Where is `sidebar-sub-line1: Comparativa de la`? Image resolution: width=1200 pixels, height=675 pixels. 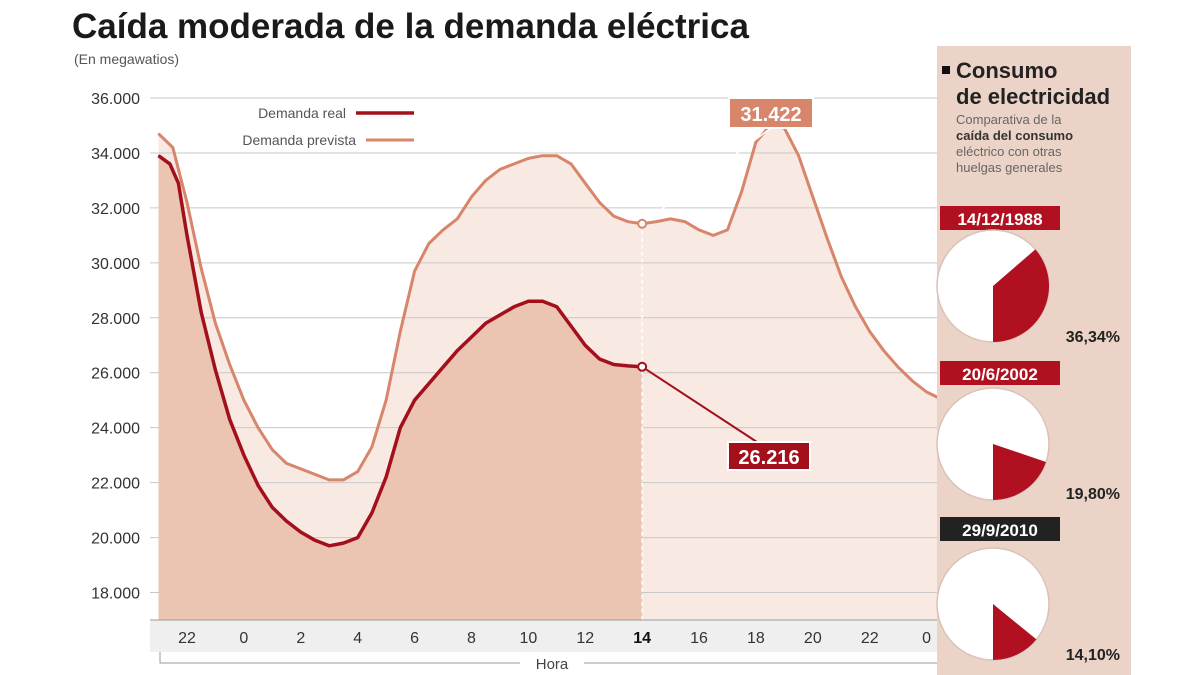 sidebar-sub-line1: Comparativa de la is located at coordinates (1009, 119).